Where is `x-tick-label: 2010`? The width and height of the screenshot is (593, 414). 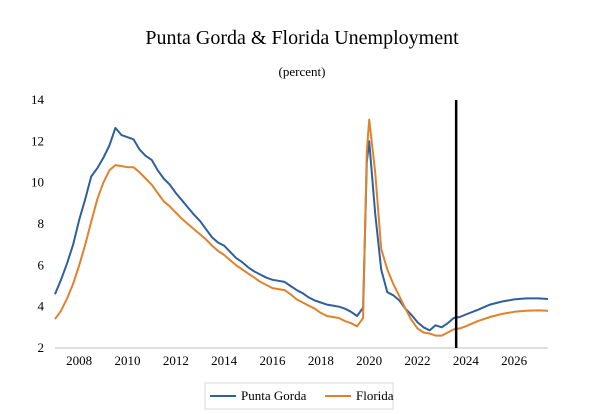
x-tick-label: 2010 is located at coordinates (128, 360).